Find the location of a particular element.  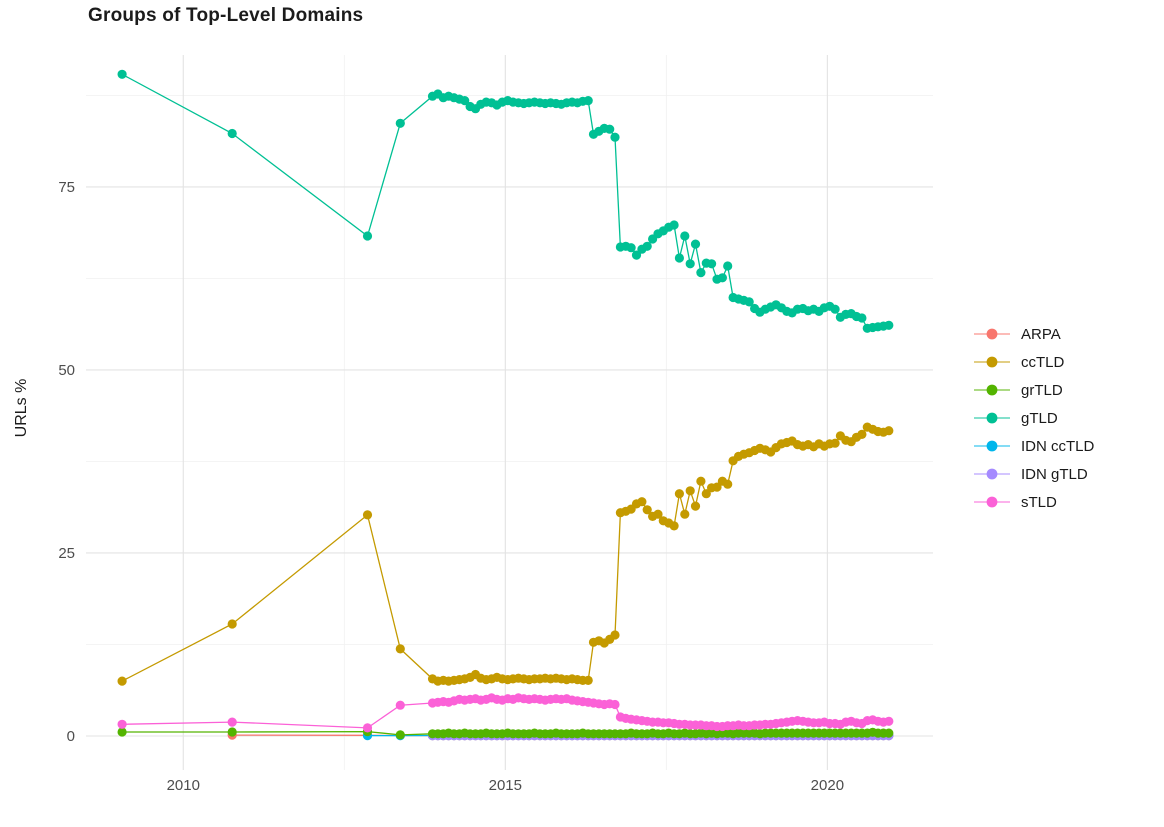

legend-label: sTLD is located at coordinates (1039, 502).